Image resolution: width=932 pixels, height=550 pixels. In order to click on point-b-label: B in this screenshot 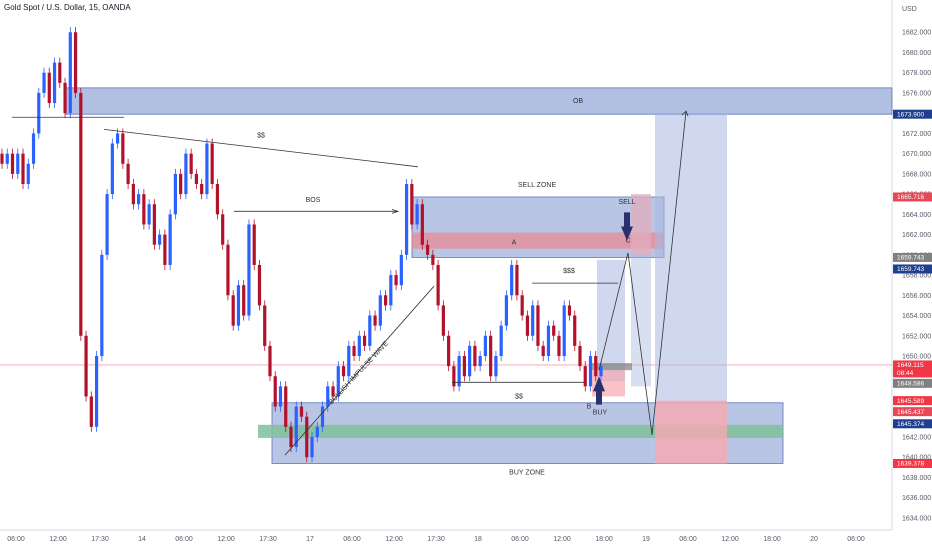, I will do `click(589, 407)`.